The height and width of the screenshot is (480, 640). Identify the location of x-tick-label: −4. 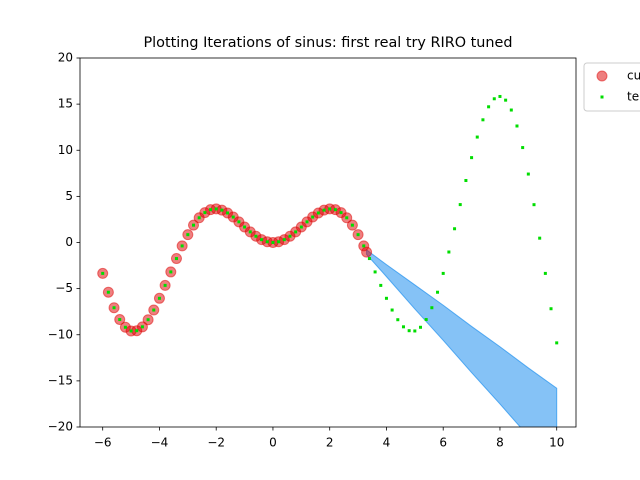
(160, 443).